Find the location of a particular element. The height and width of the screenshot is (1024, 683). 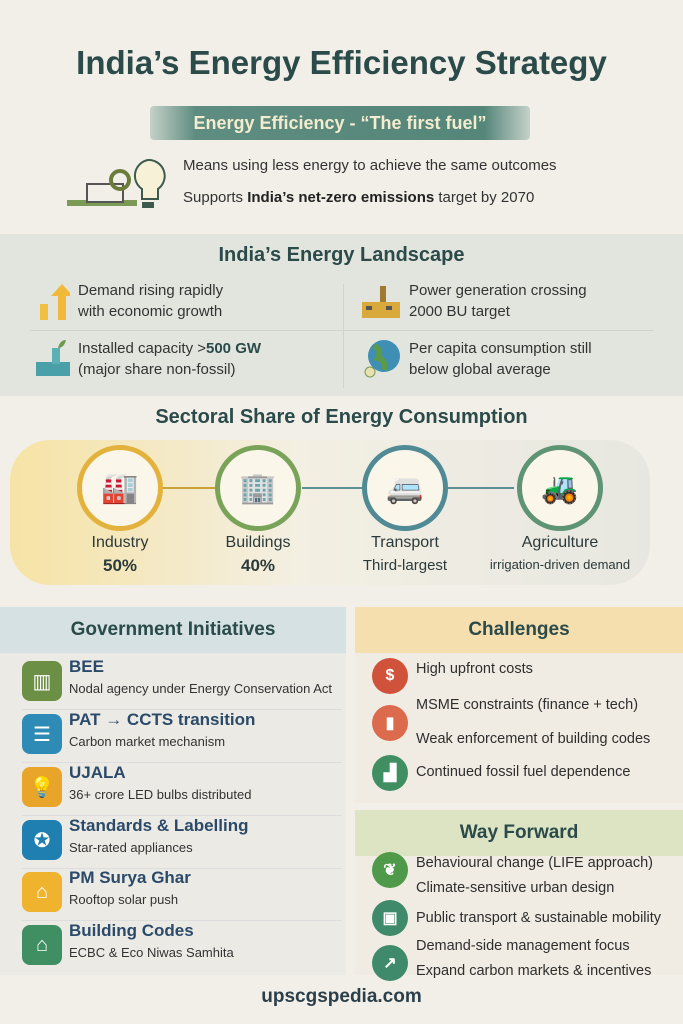

globe-icon is located at coordinates (382, 358).